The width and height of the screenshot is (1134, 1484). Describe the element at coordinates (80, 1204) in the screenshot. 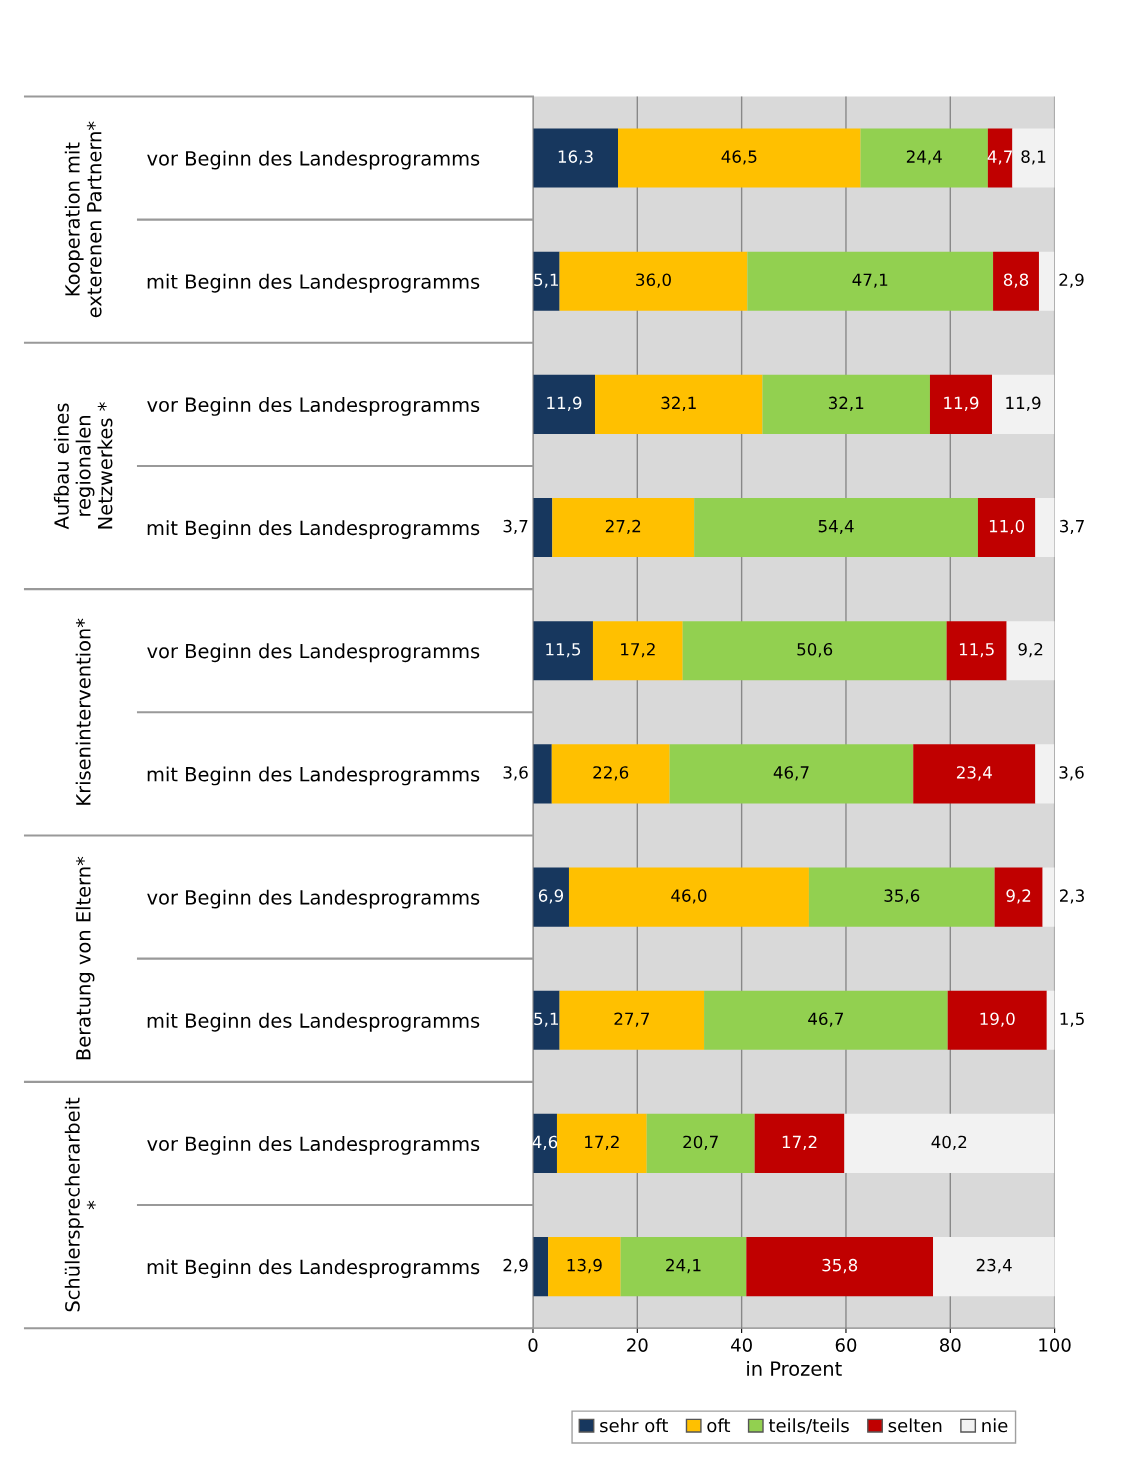

I see `text: Schülersprecherarbeit *` at that location.